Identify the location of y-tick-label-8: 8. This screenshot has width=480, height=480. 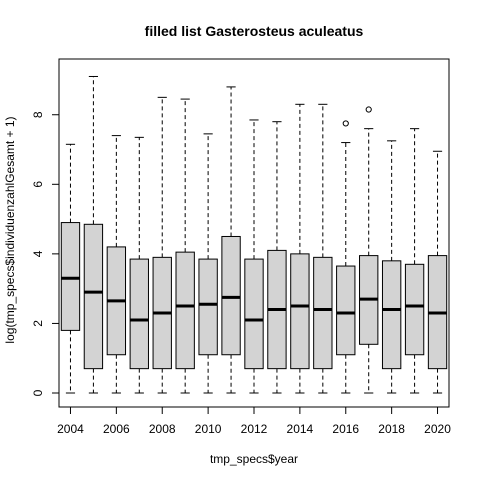
(38, 114).